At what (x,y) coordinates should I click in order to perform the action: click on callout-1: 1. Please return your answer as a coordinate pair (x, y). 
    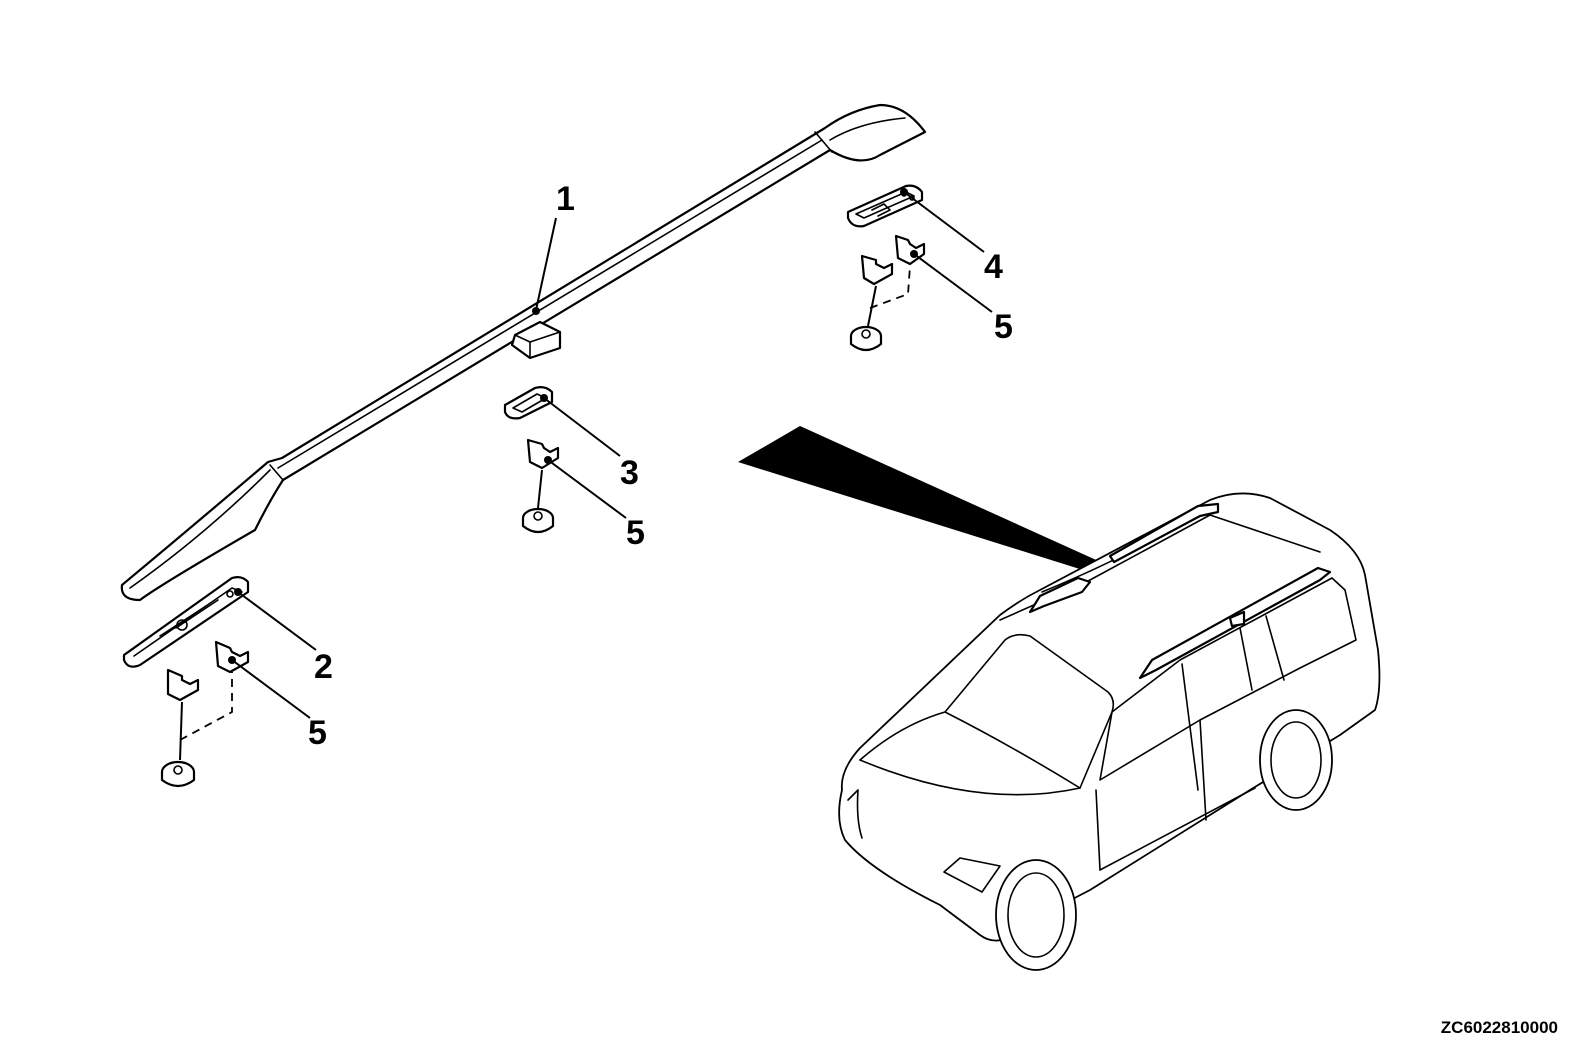
    Looking at the image, I should click on (565, 199).